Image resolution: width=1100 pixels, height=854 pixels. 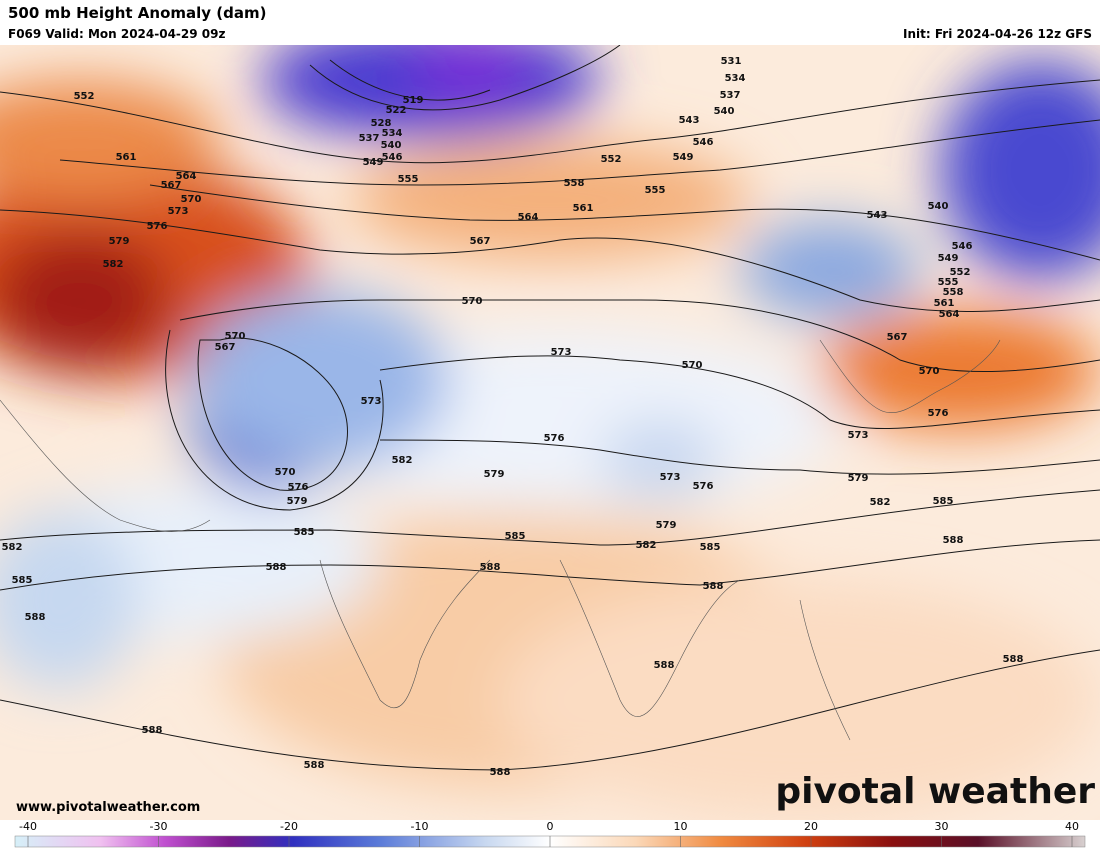 What do you see at coordinates (935, 791) in the screenshot?
I see `logo: pivotal weather` at bounding box center [935, 791].